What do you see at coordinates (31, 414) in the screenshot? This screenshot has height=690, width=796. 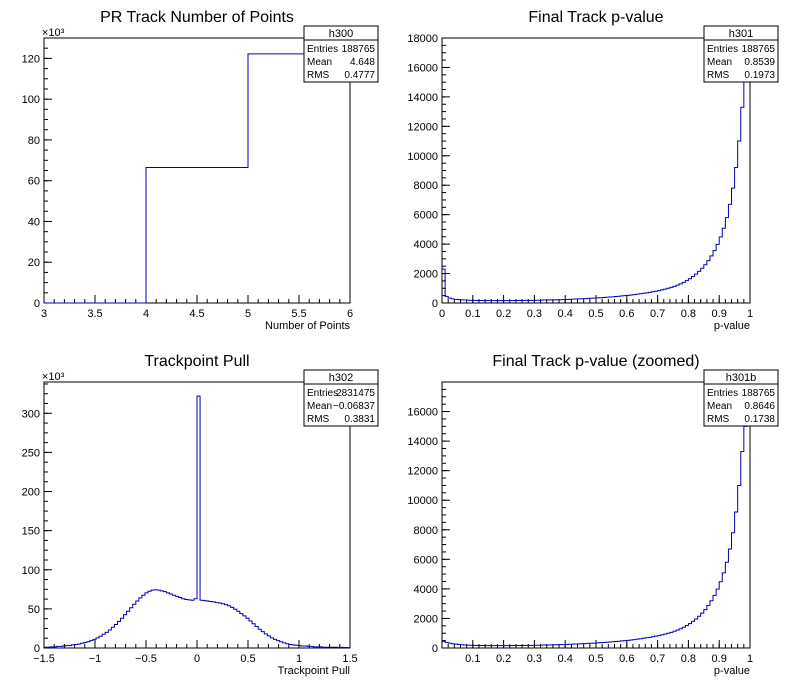 I see `y-tick-label: 300` at bounding box center [31, 414].